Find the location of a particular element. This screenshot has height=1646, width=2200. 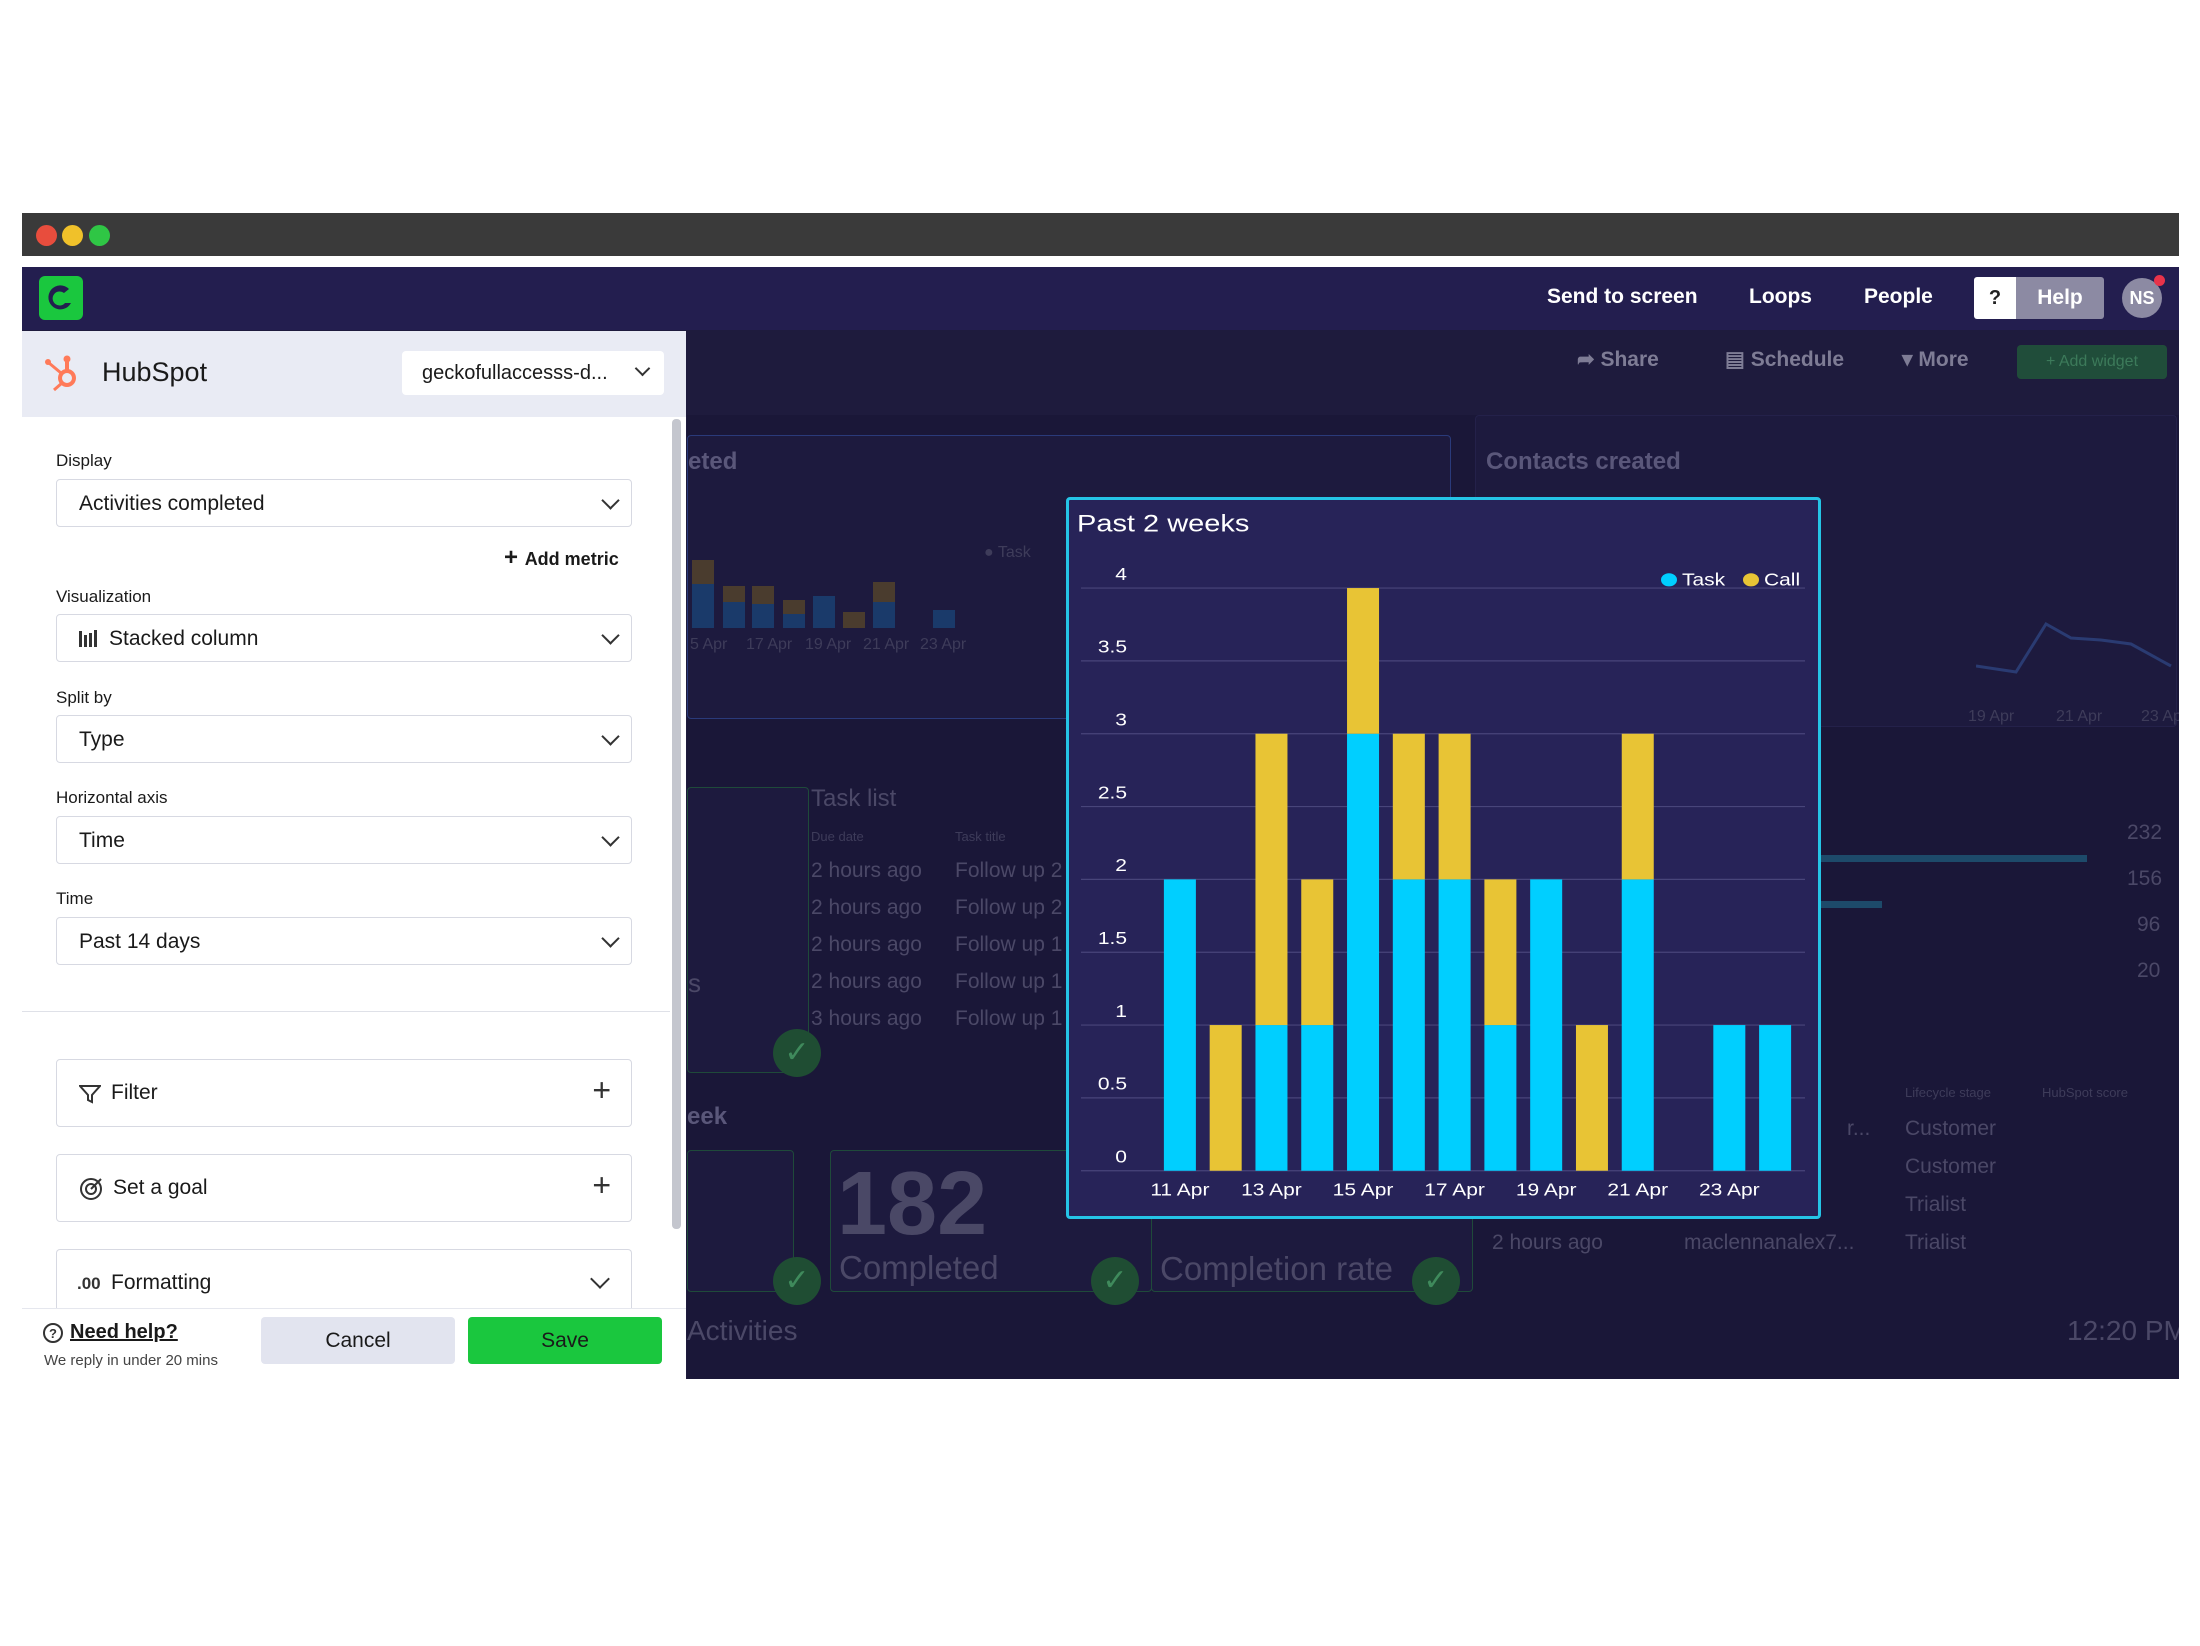

question-button: ? is located at coordinates (1995, 298).